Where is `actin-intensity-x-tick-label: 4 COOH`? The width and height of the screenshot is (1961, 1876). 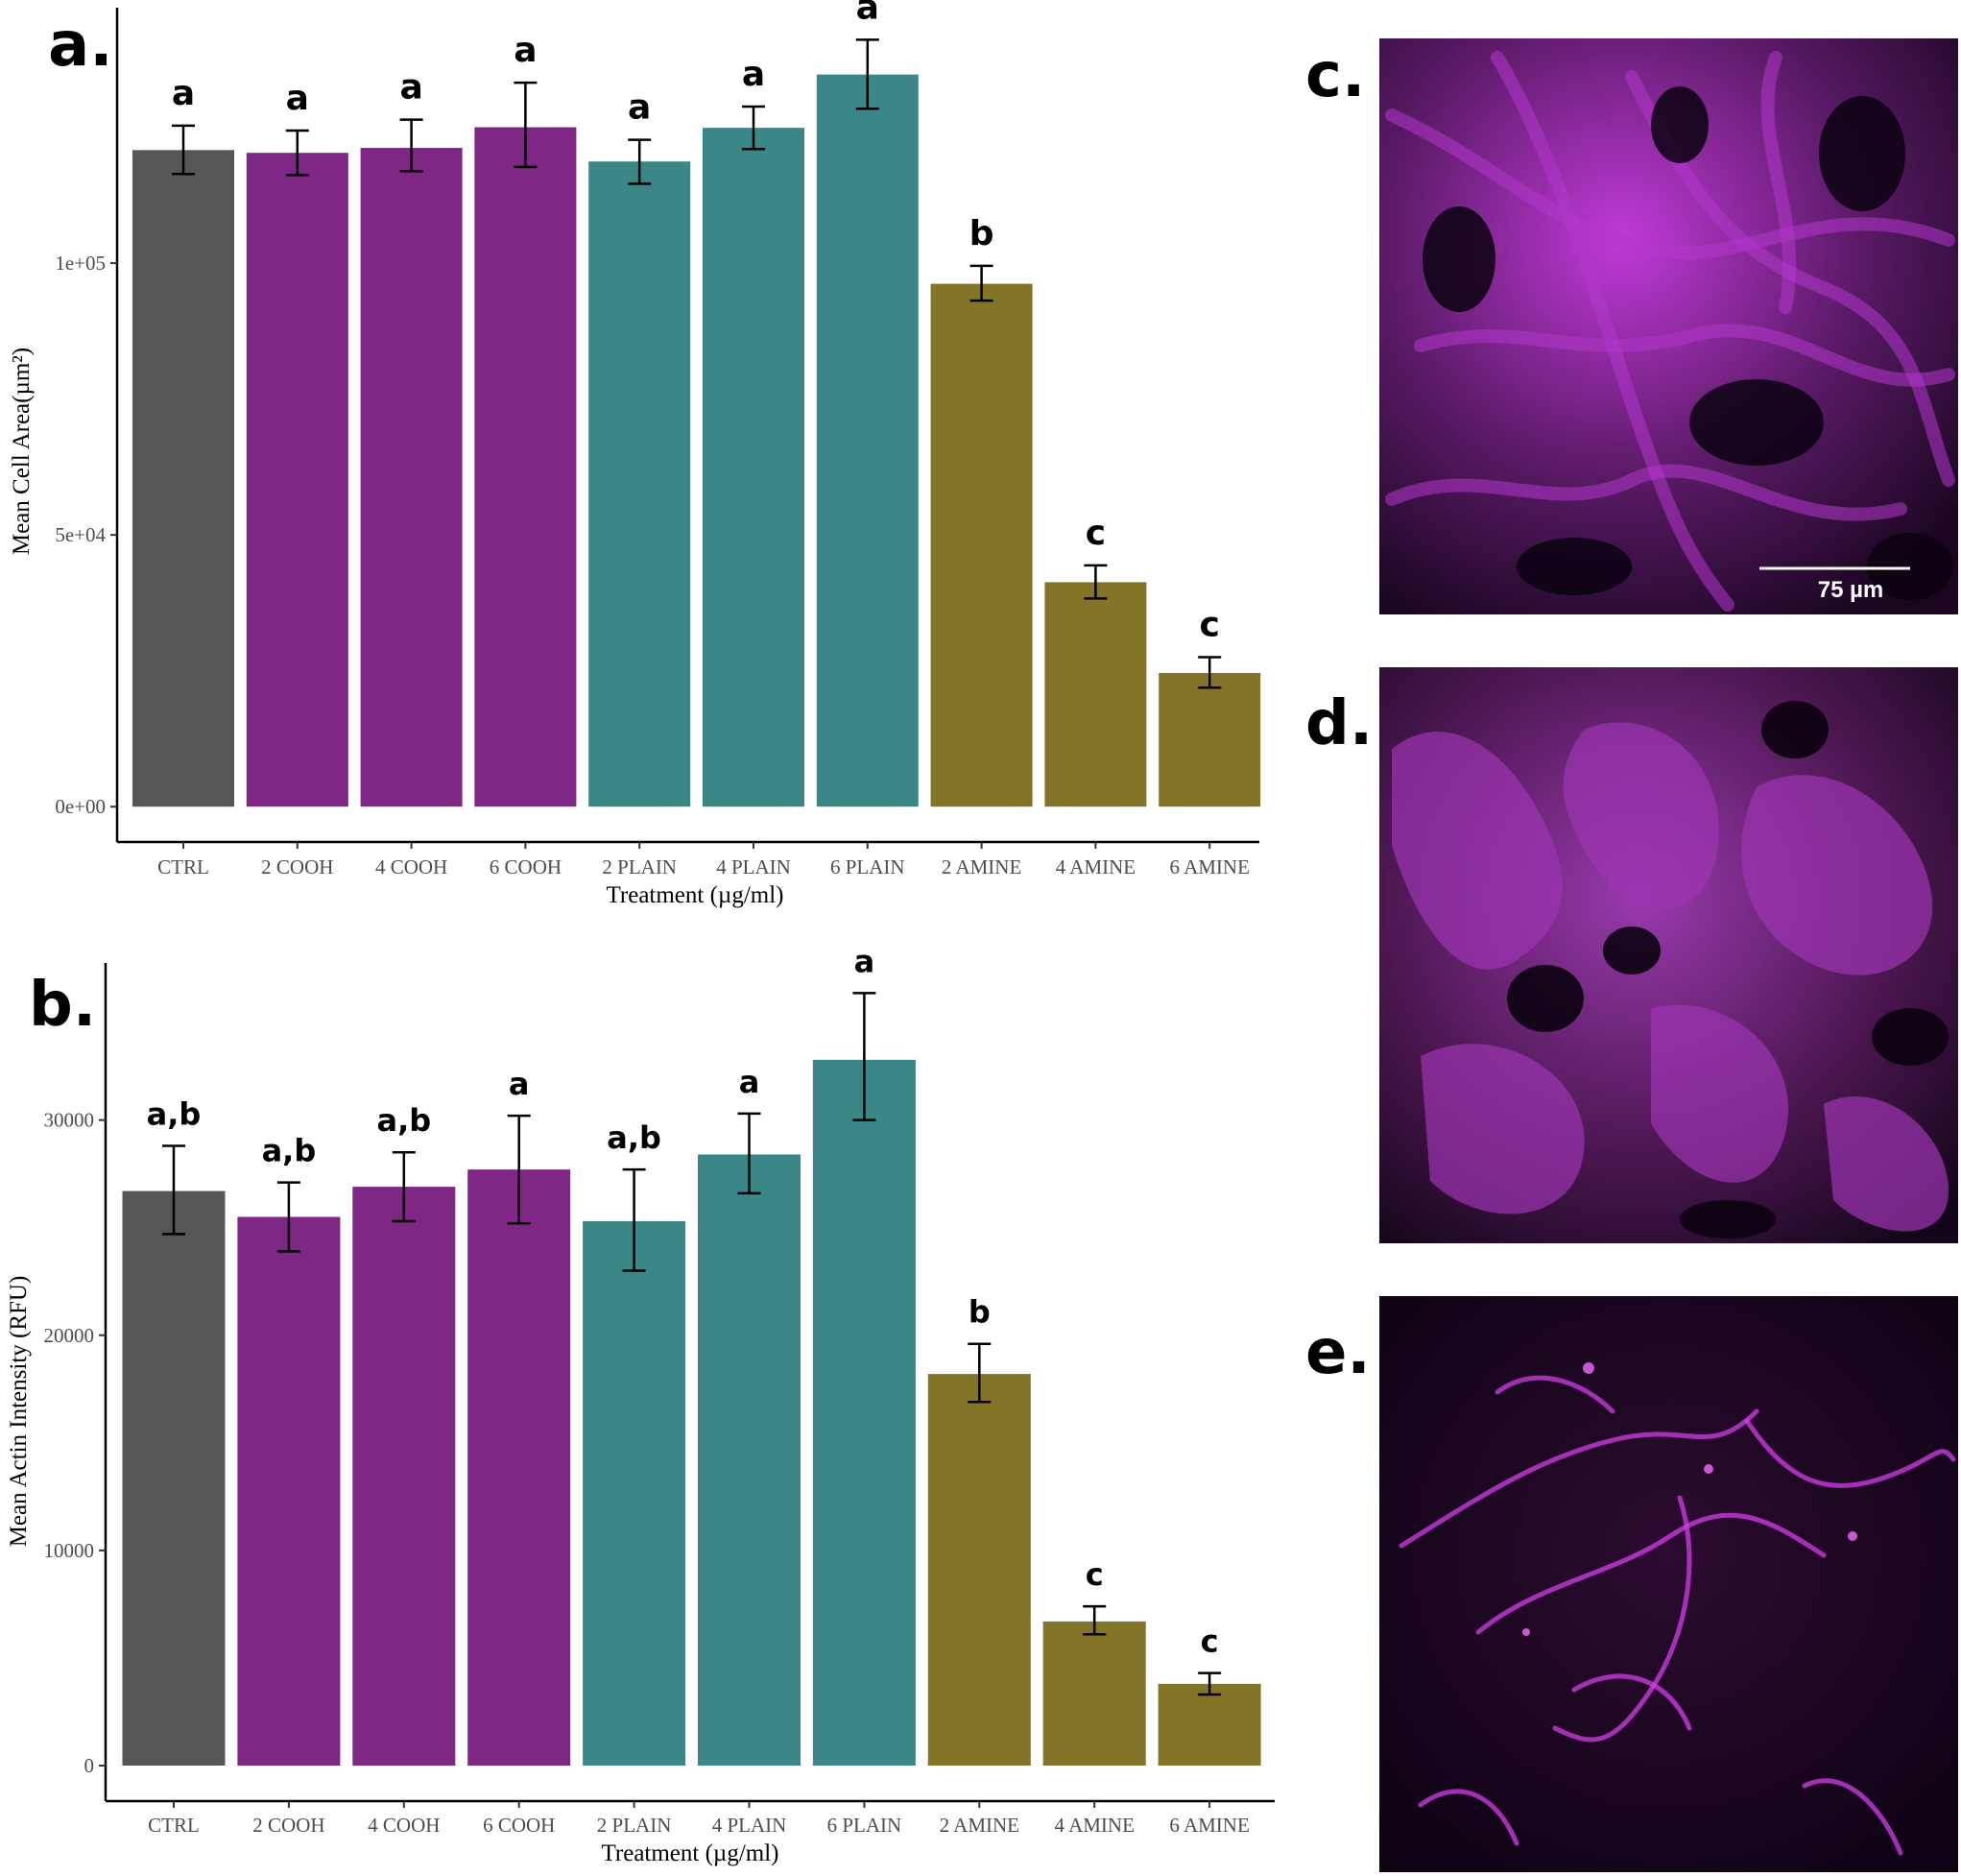
actin-intensity-x-tick-label: 4 COOH is located at coordinates (404, 1826).